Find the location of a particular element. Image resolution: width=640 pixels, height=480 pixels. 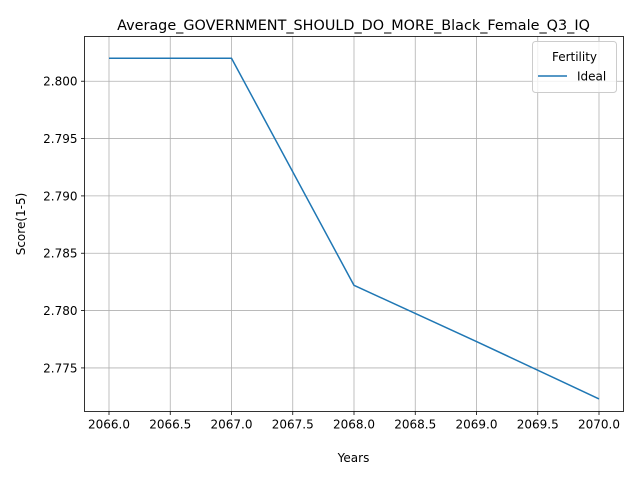

legend-box is located at coordinates (574, 67).